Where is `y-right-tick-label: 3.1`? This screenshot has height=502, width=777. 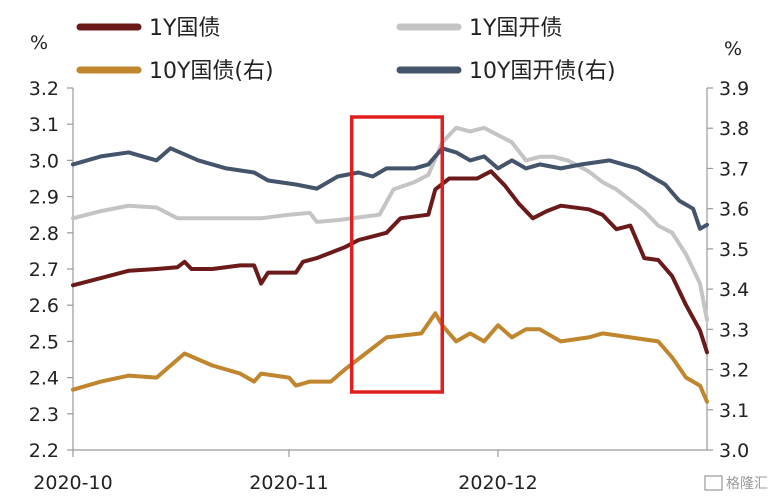
y-right-tick-label: 3.1 is located at coordinates (734, 411).